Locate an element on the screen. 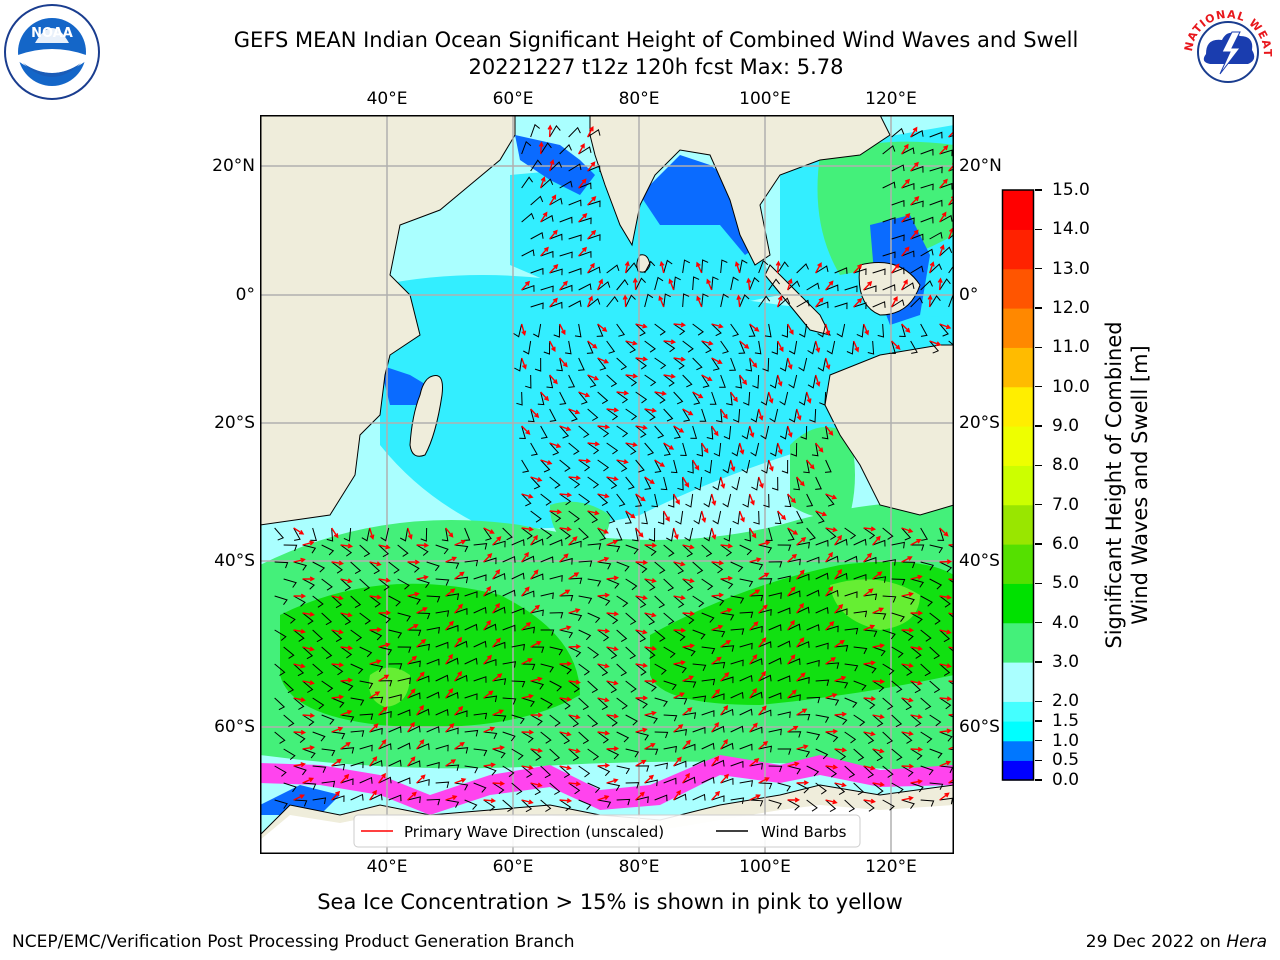  legend-box is located at coordinates (607, 831).